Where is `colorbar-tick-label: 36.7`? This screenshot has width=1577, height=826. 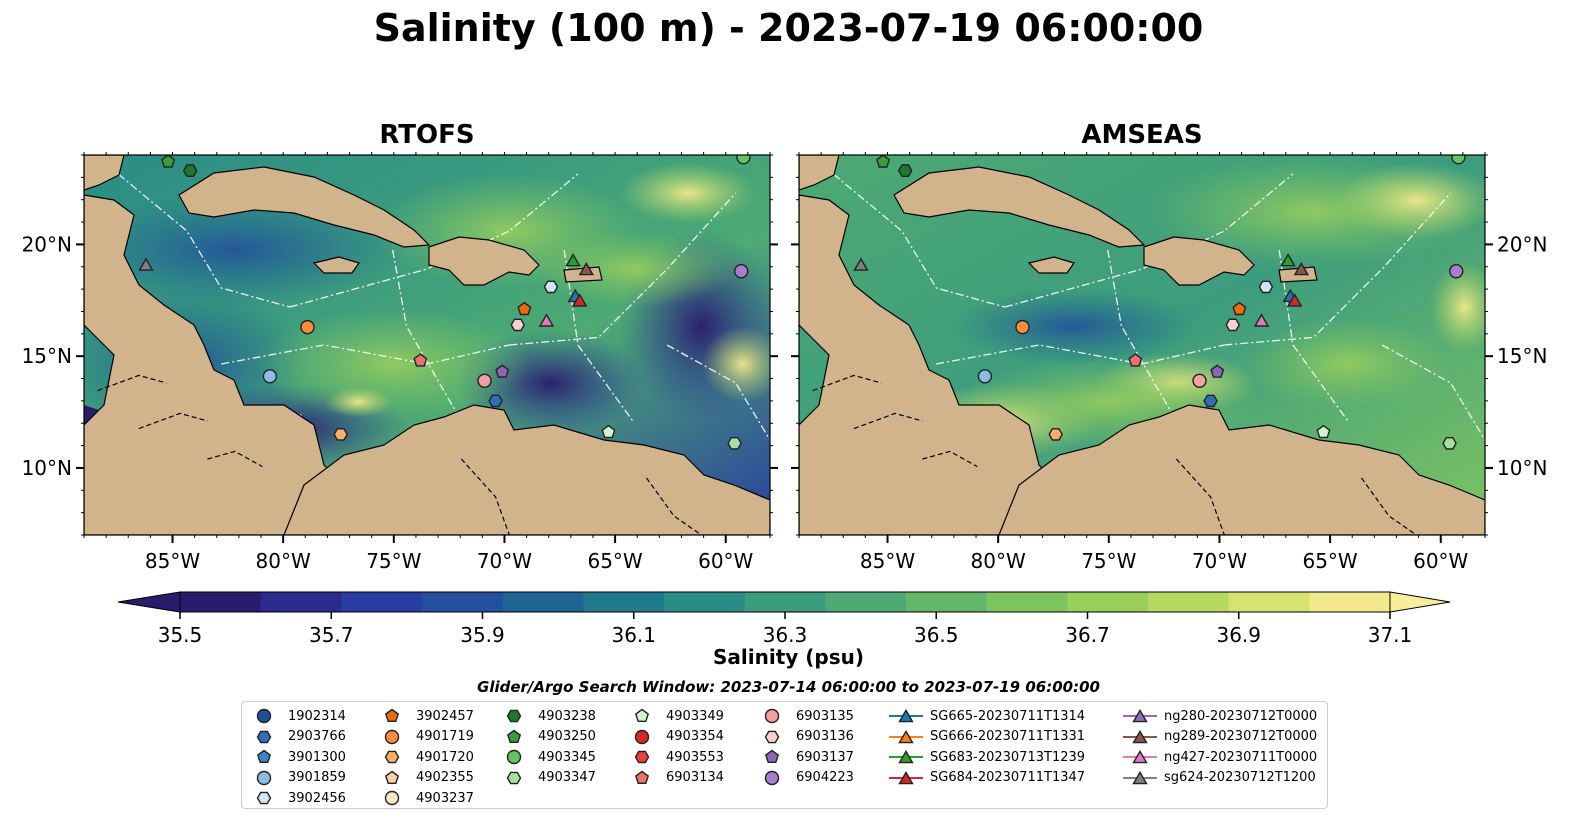 colorbar-tick-label: 36.7 is located at coordinates (1087, 635).